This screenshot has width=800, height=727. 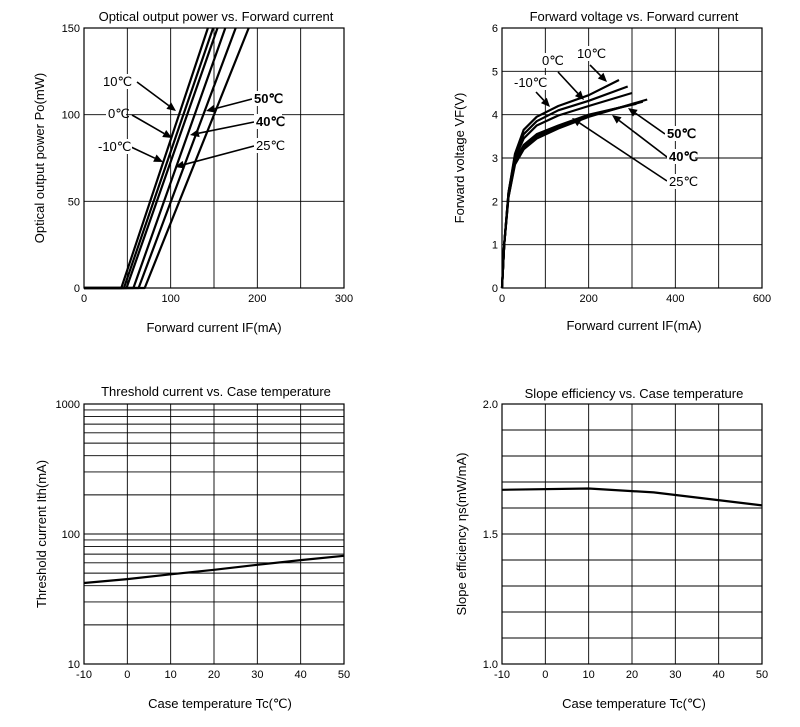 What do you see at coordinates (634, 16) in the screenshot?
I see `chart-title: Forward voltage vs. Forward current` at bounding box center [634, 16].